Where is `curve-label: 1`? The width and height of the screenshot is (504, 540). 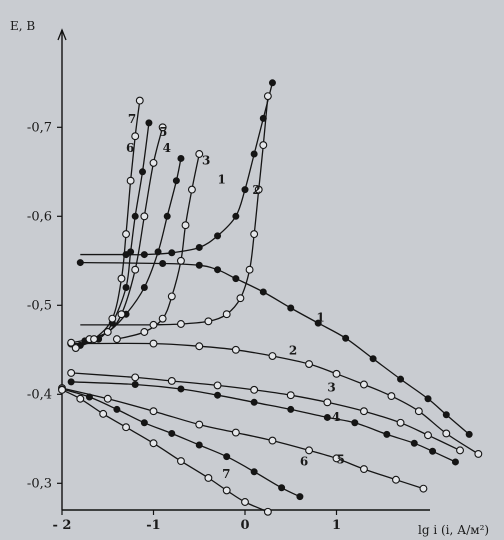 curve-label: 1 is located at coordinates (320, 317).